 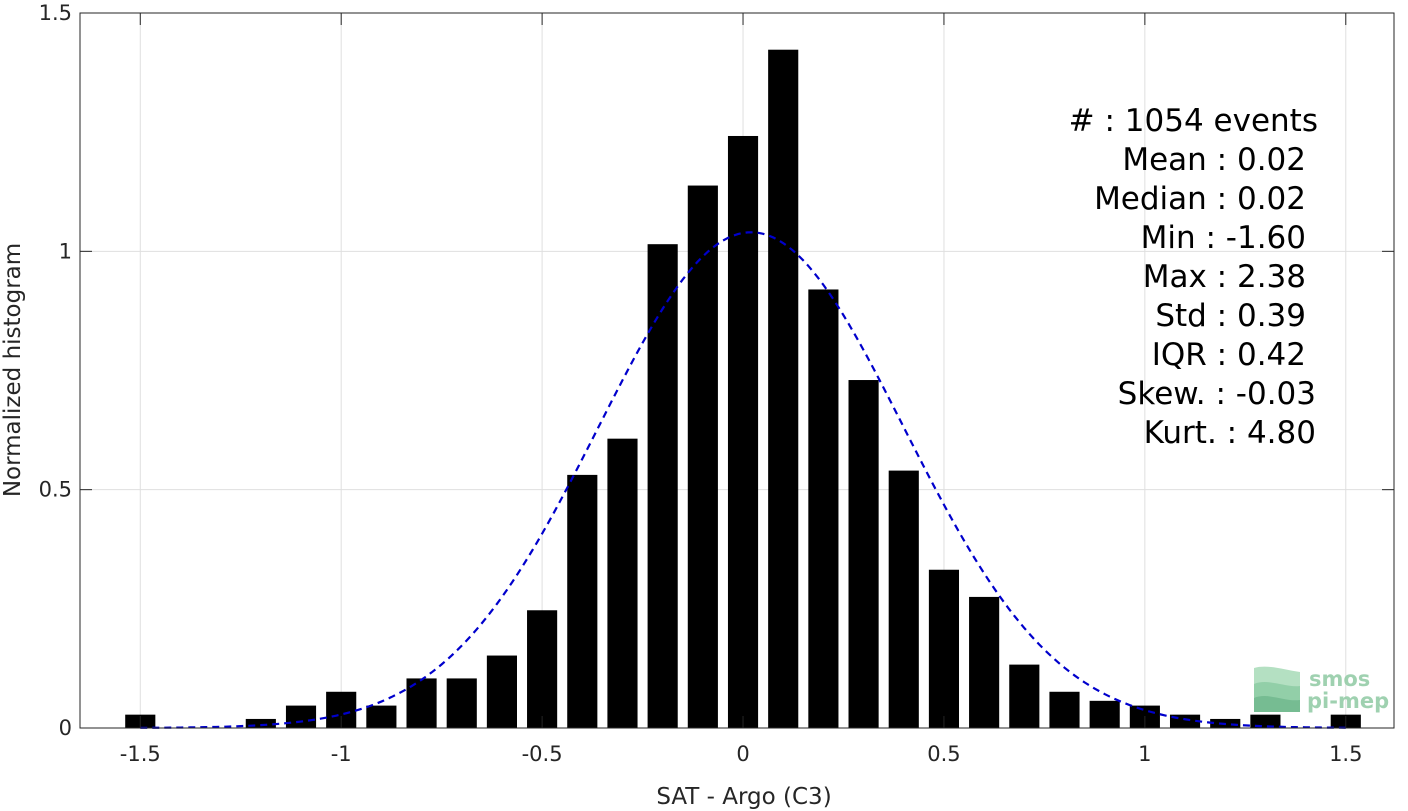 What do you see at coordinates (1339, 679) in the screenshot?
I see `logo-text-smos: smos` at bounding box center [1339, 679].